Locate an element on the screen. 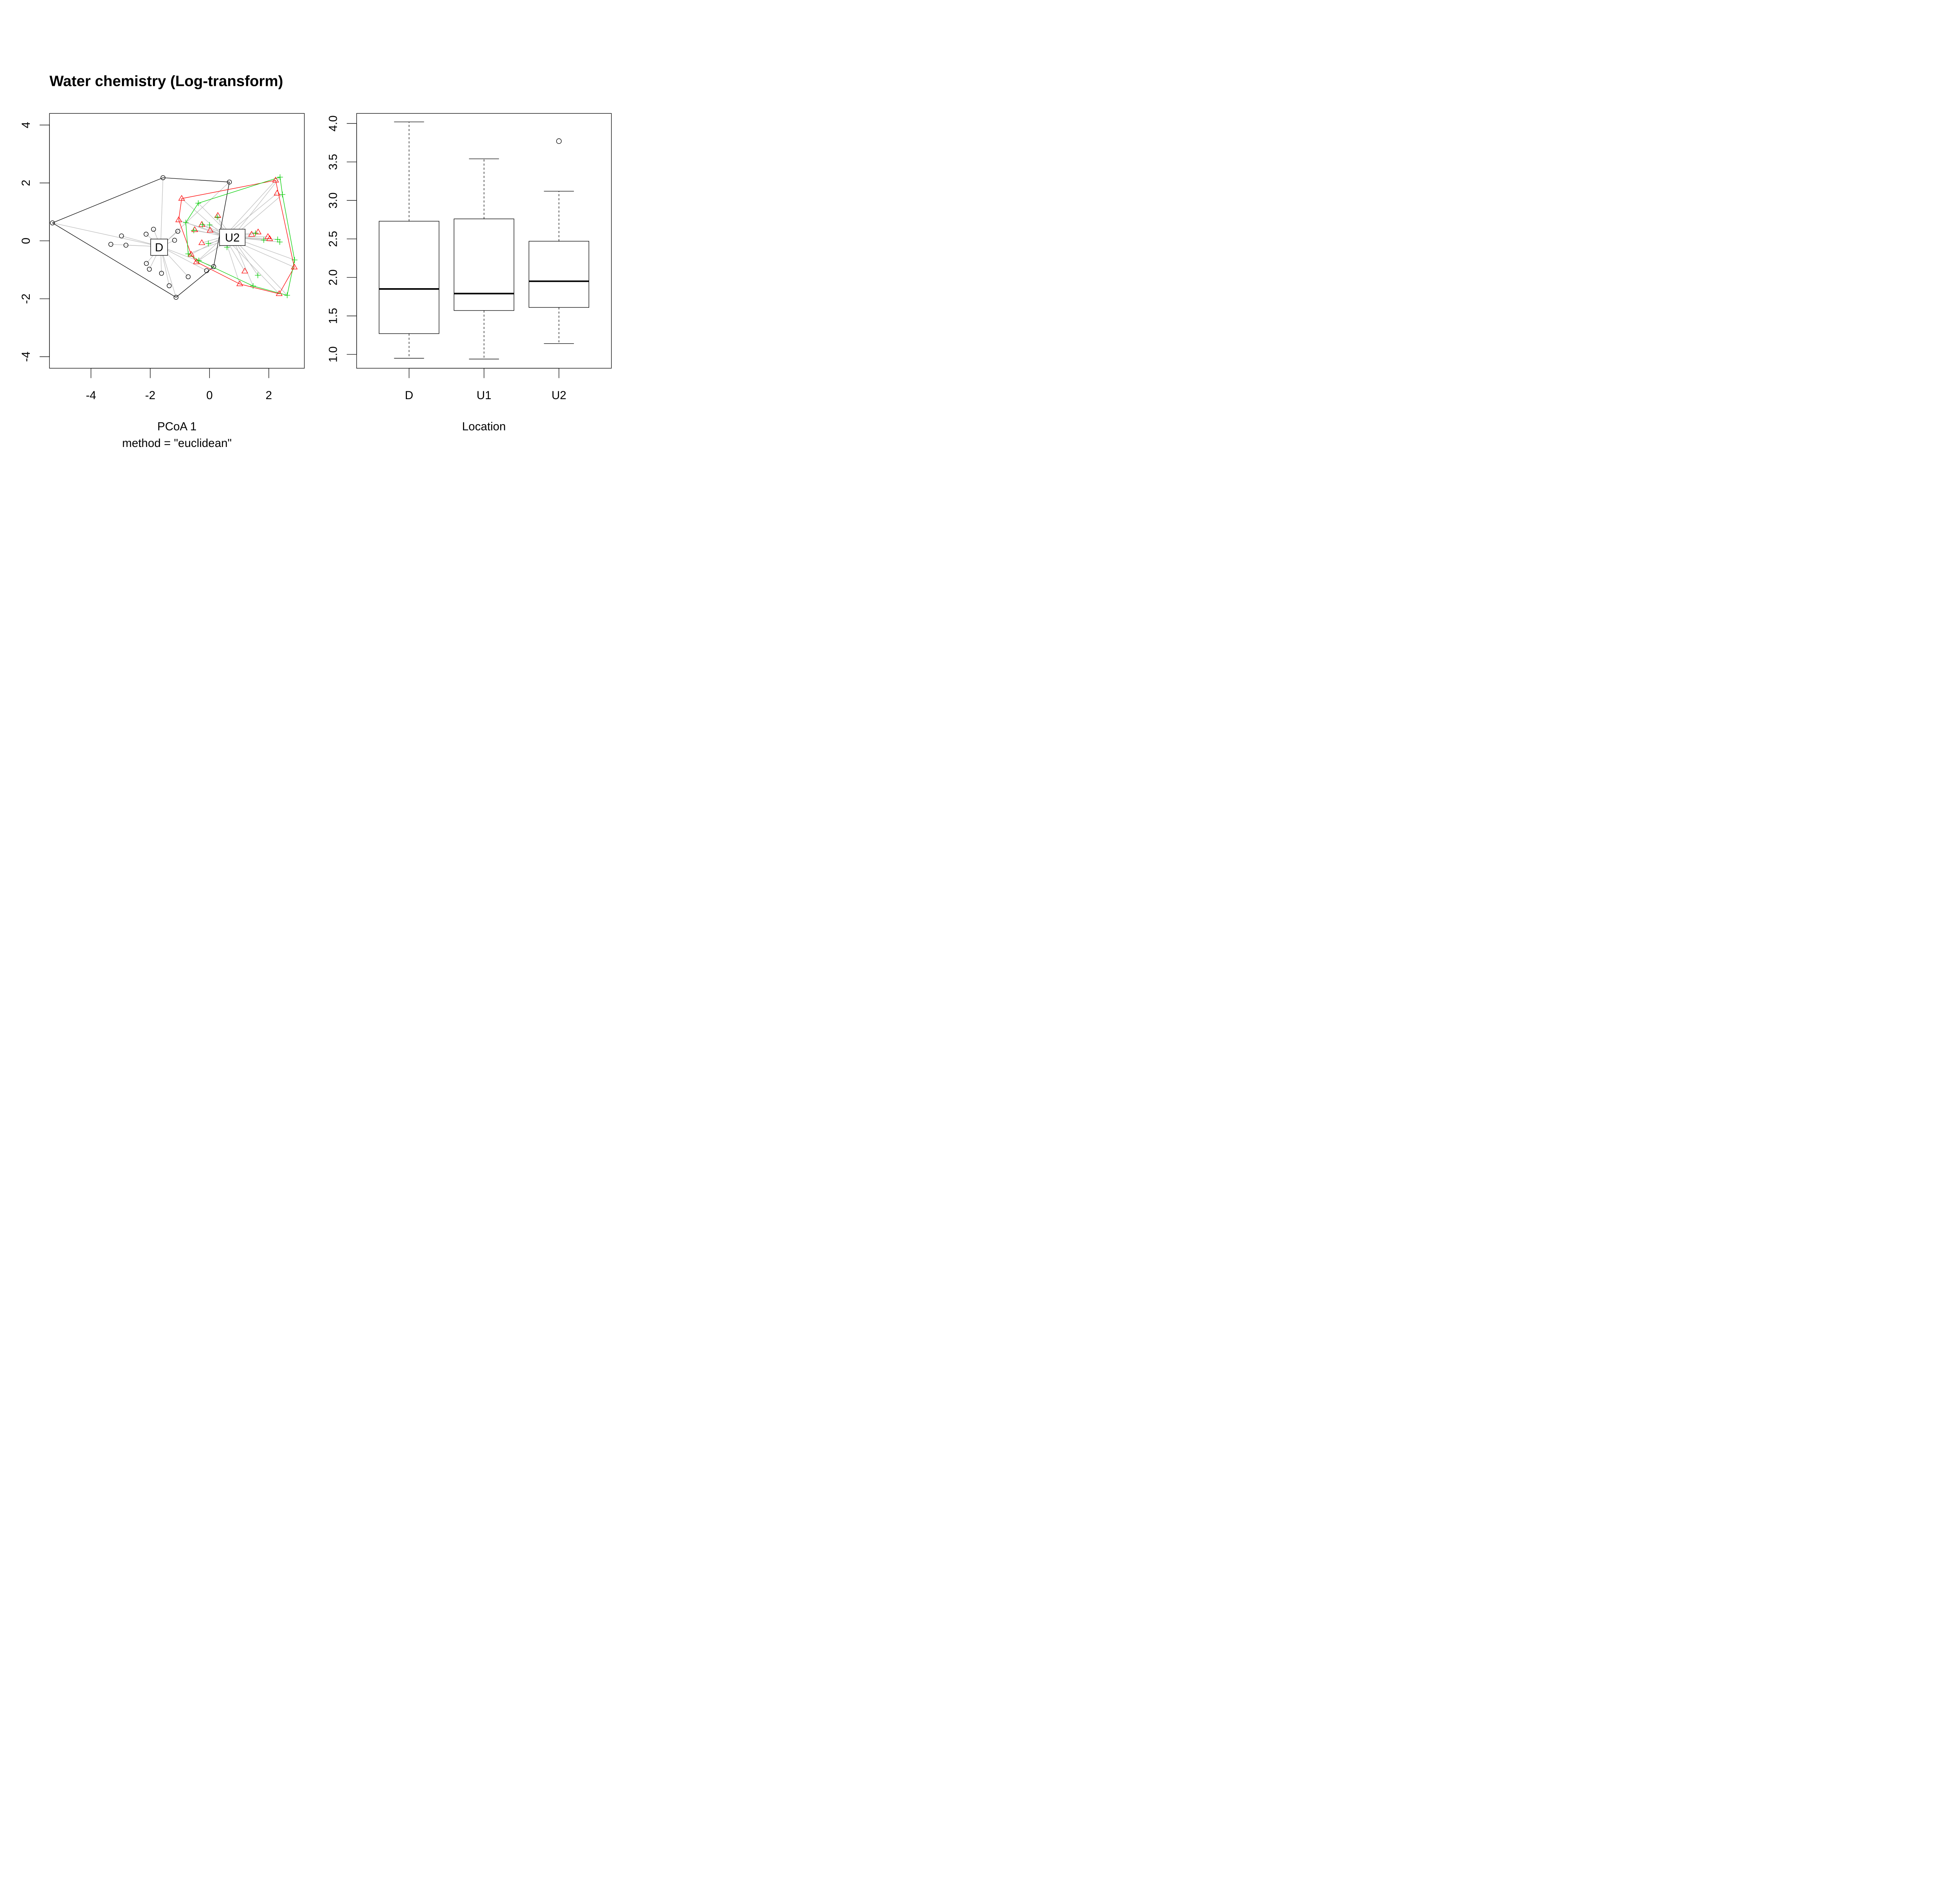 The height and width of the screenshot is (1882, 1960). boxplot-y-tick-label: 4.0 is located at coordinates (333, 123).